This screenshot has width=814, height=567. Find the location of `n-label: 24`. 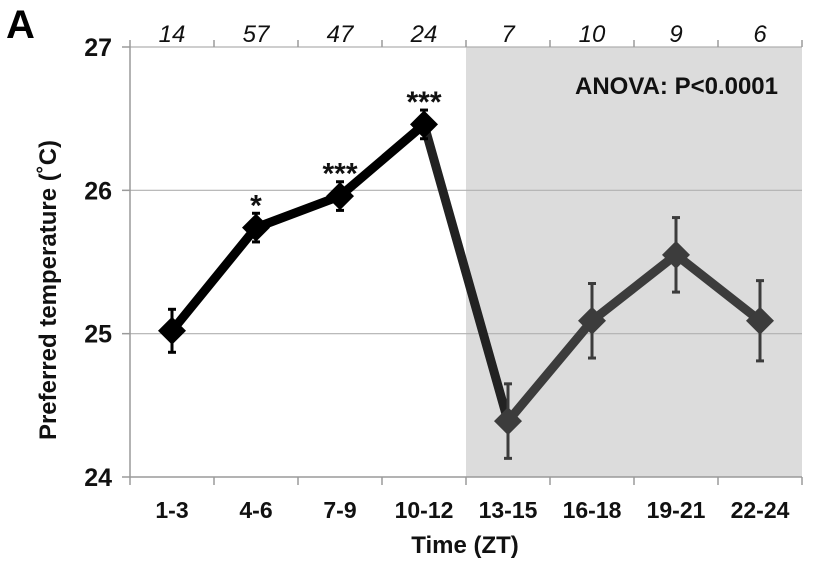

n-label: 24 is located at coordinates (424, 34).